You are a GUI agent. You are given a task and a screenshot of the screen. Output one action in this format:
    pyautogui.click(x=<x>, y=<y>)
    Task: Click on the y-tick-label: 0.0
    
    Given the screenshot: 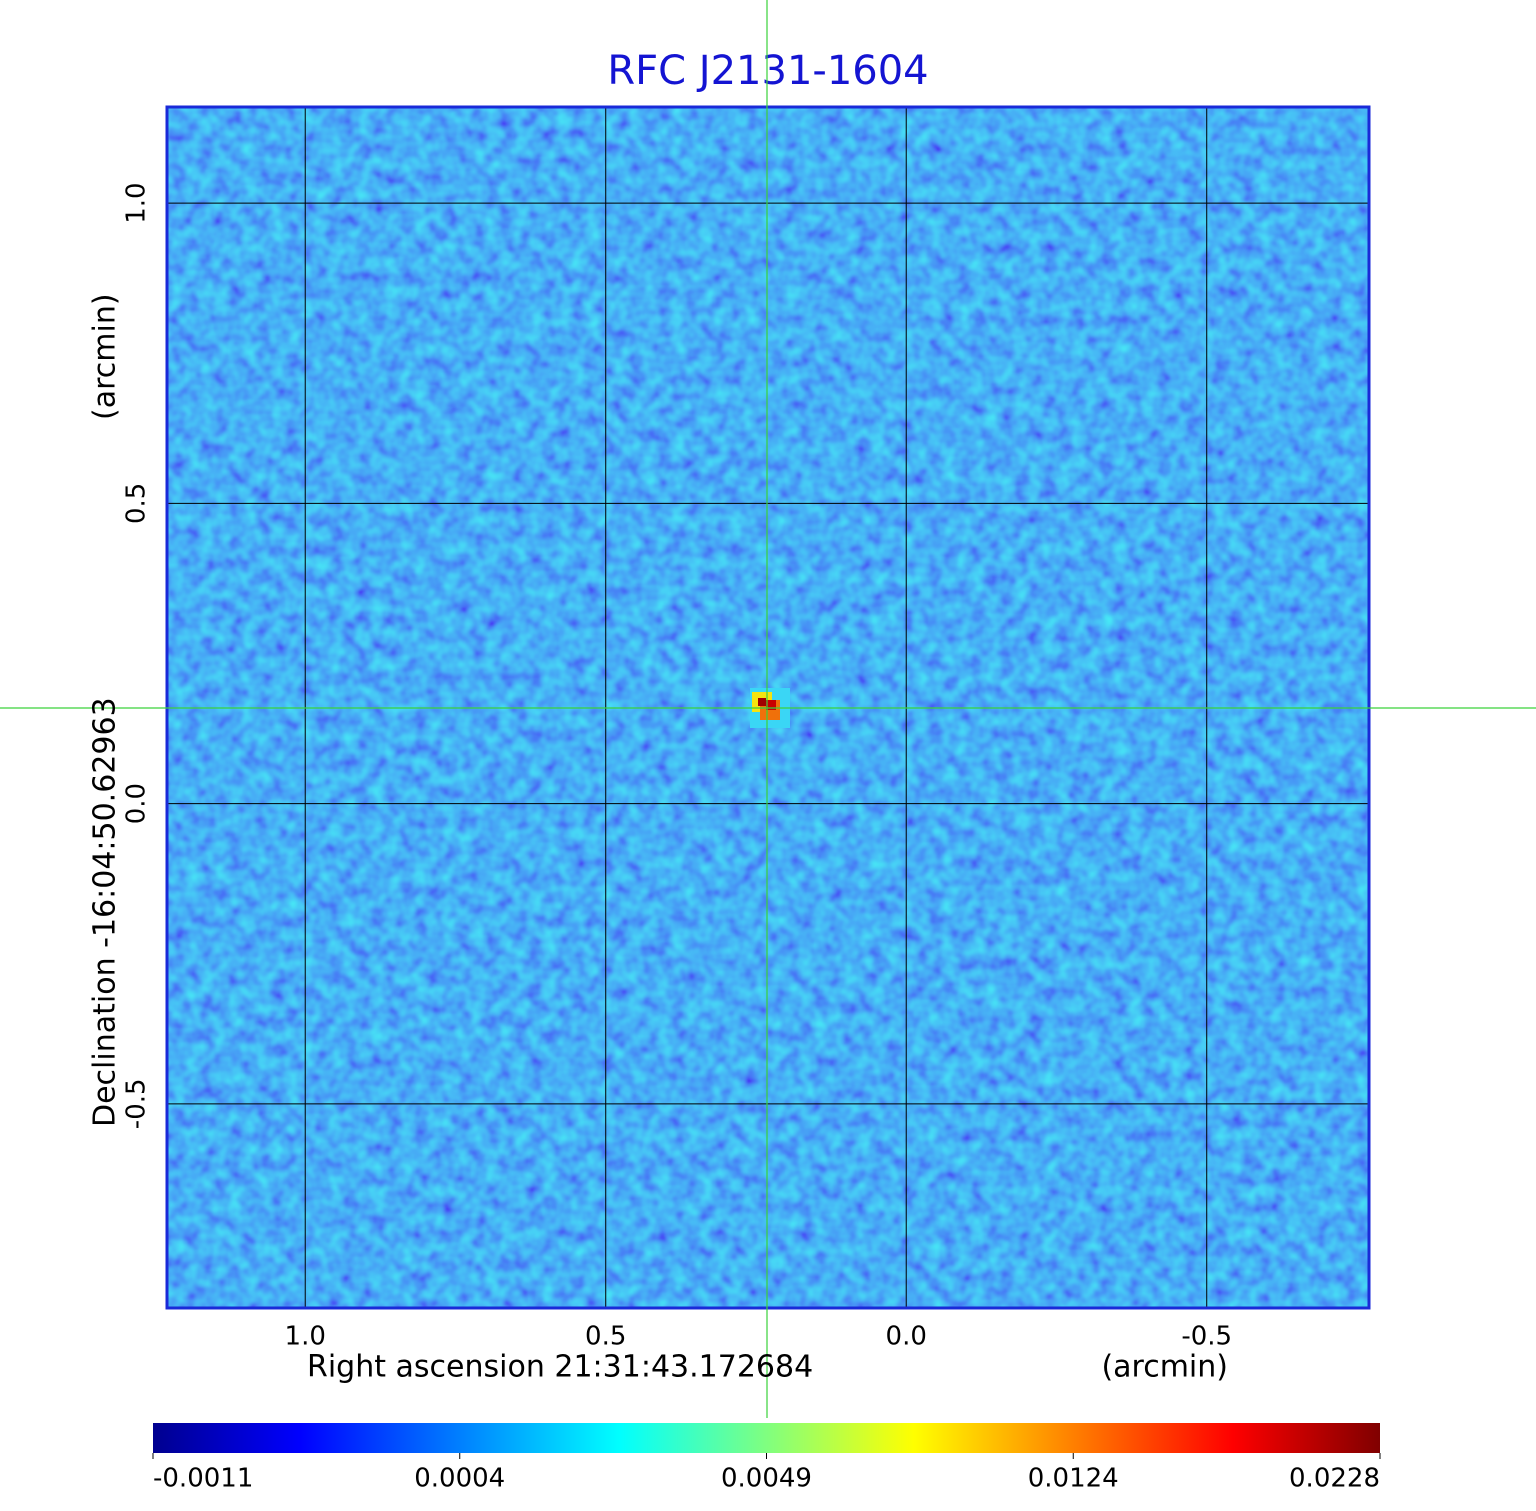 What is the action you would take?
    pyautogui.click(x=137, y=803)
    